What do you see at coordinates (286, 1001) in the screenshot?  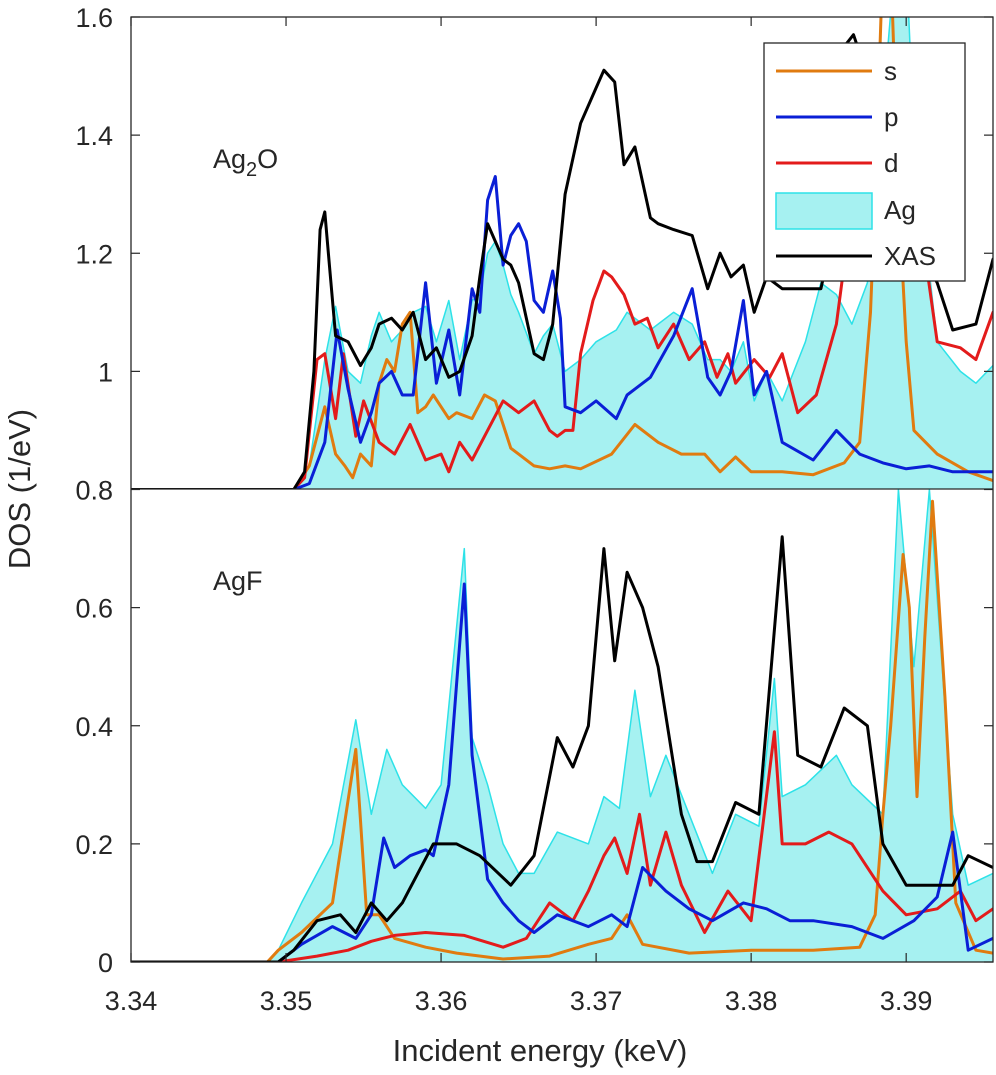 I see `x-tick-label: 3.35` at bounding box center [286, 1001].